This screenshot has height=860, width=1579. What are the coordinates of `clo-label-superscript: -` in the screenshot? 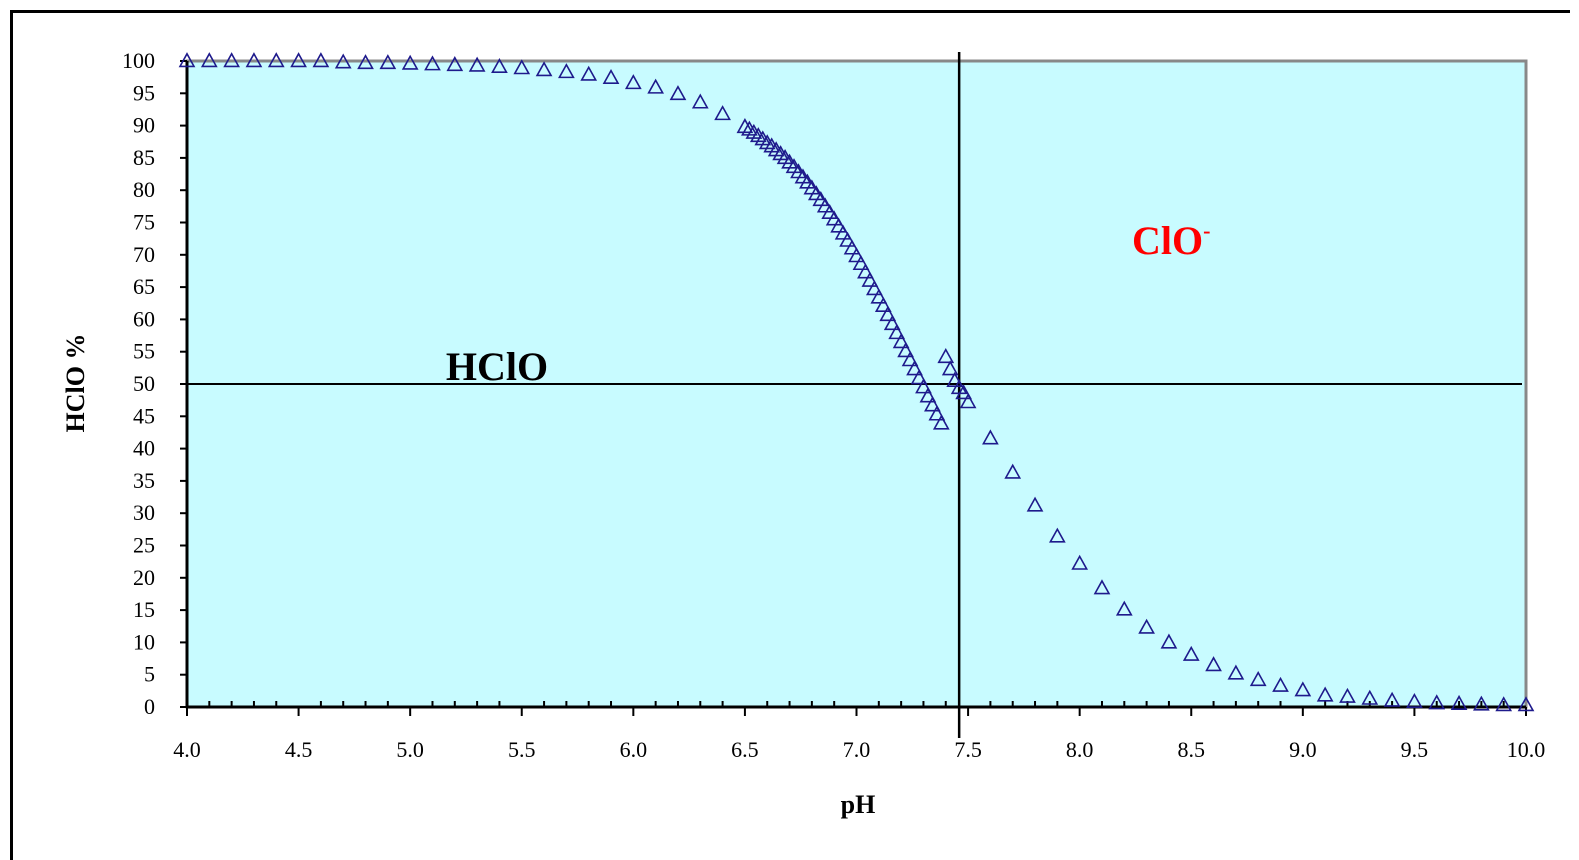 It's located at (1206, 230).